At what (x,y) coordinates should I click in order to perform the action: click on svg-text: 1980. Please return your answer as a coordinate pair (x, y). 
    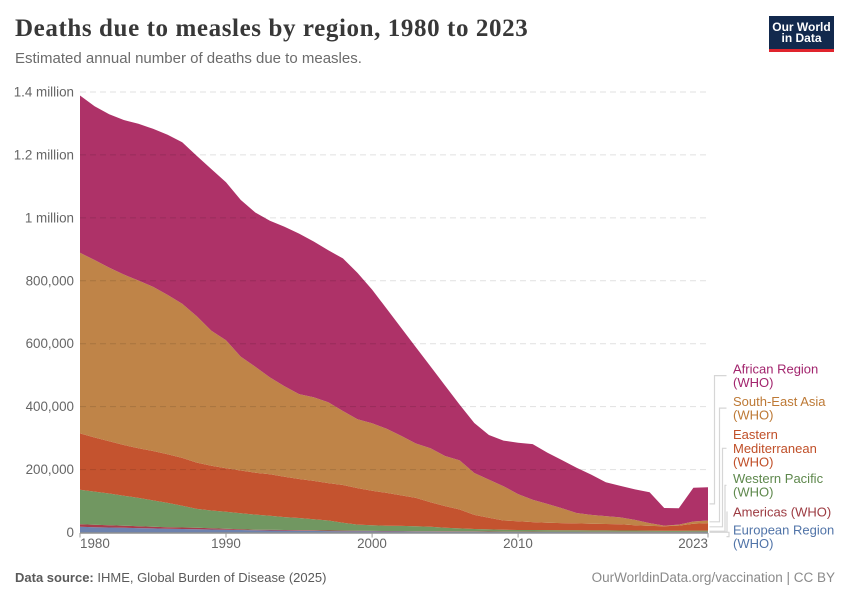
    Looking at the image, I should click on (95, 543).